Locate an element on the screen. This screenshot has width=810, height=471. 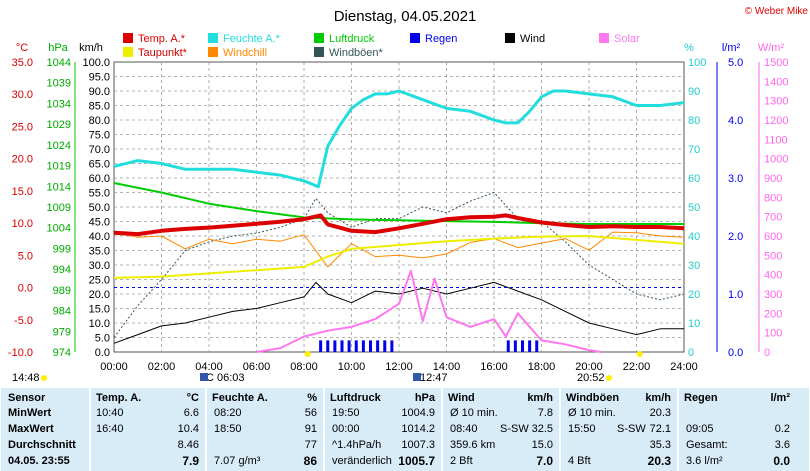
temp-axis-unit: °C is located at coordinates (22, 48).